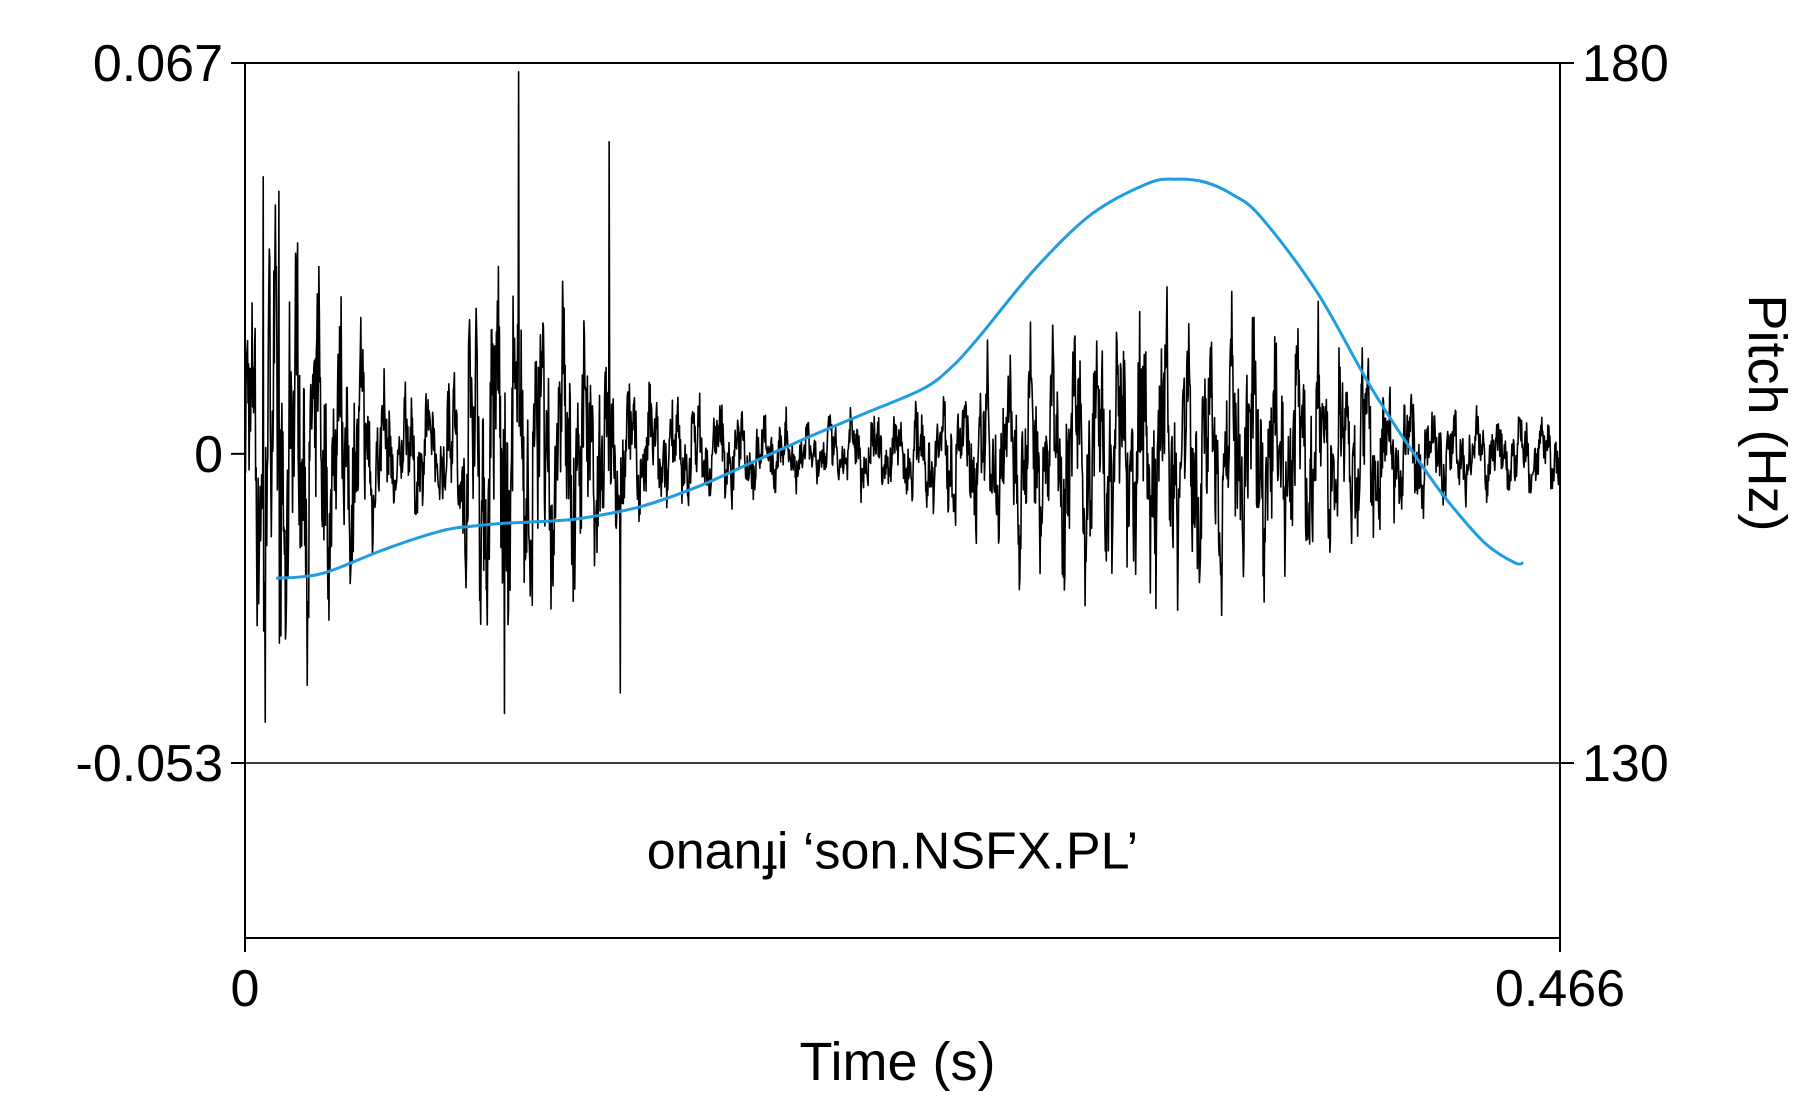  Describe the element at coordinates (149, 764) in the screenshot. I see `y-tick-label-bottom: -0.053` at that location.